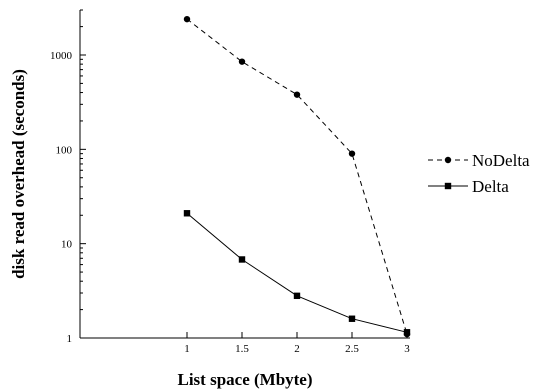 This screenshot has height=390, width=553. I want to click on x-tick-label: 1, so click(187, 349).